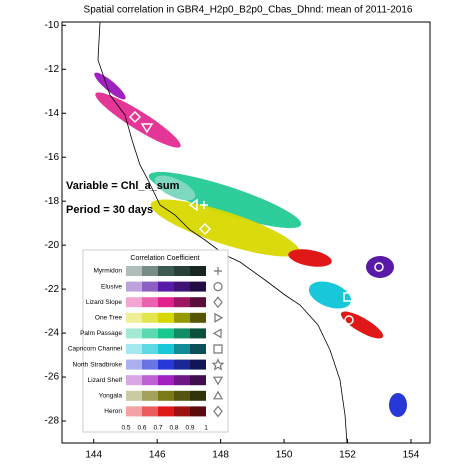  What do you see at coordinates (101, 333) in the screenshot?
I see `legend-label: Palm Passage` at bounding box center [101, 333].